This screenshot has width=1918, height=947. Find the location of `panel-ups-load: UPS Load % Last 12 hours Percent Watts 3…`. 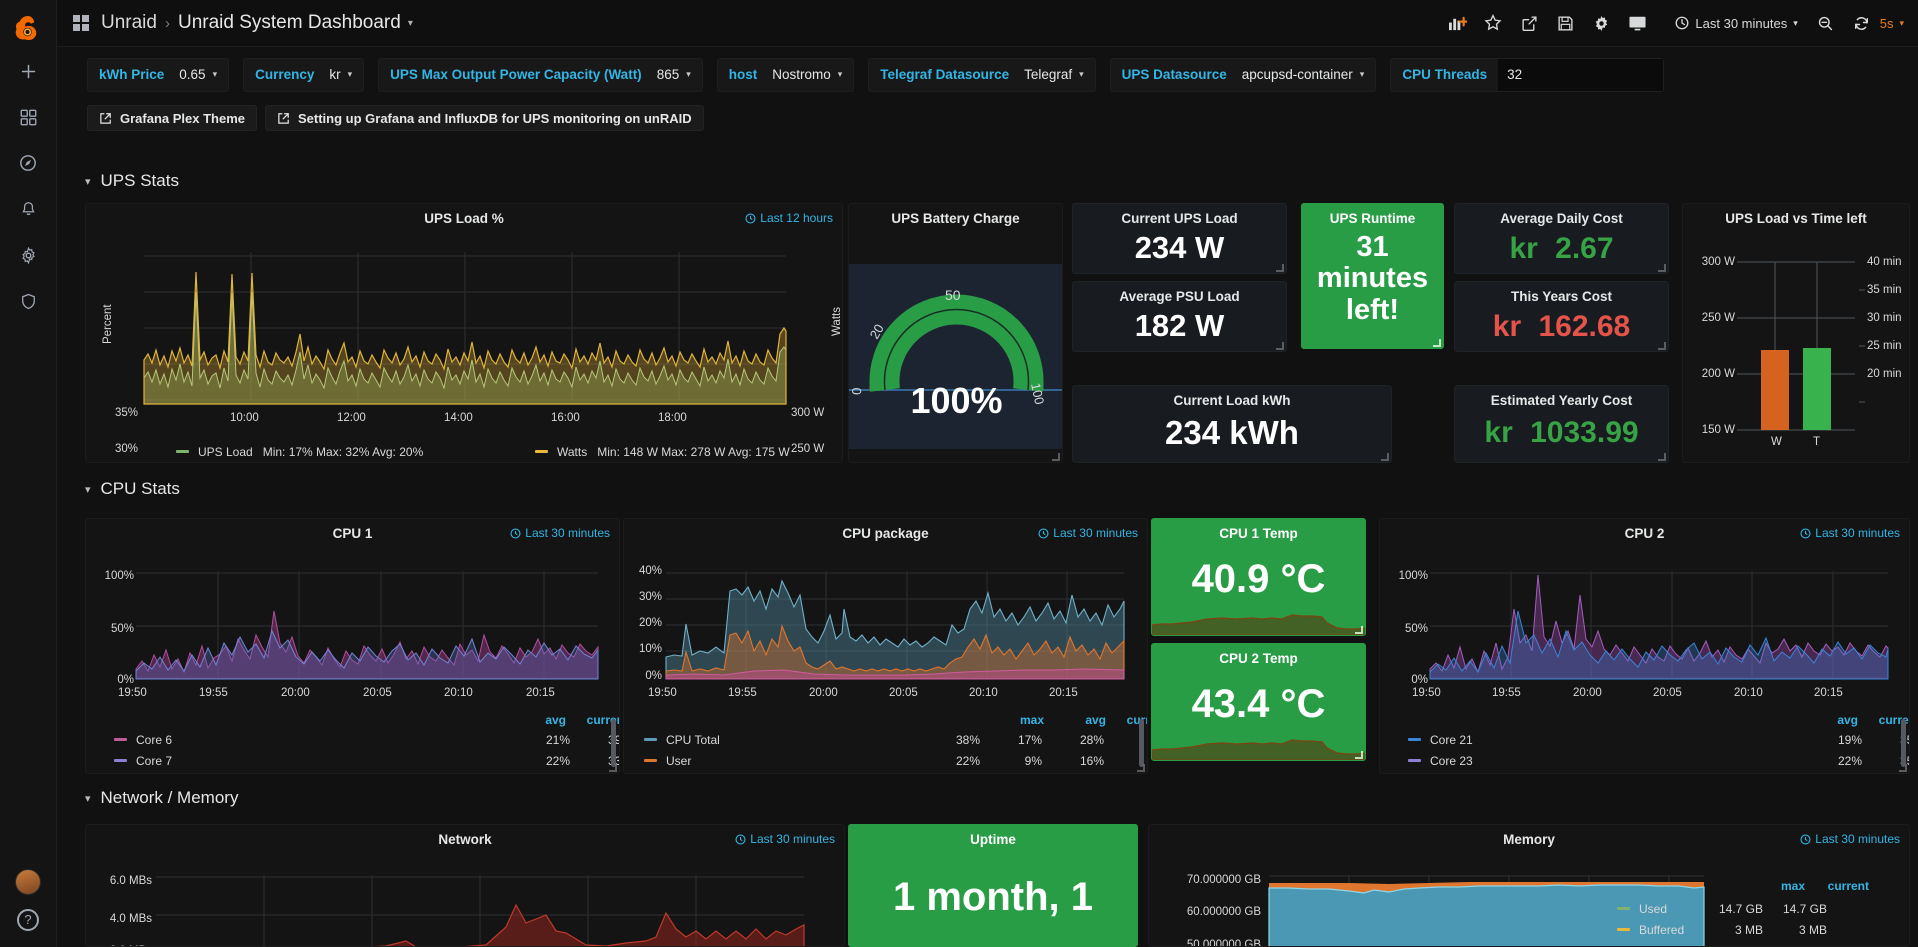

panel-ups-load: UPS Load % Last 12 hours Percent Watts 3… is located at coordinates (464, 333).